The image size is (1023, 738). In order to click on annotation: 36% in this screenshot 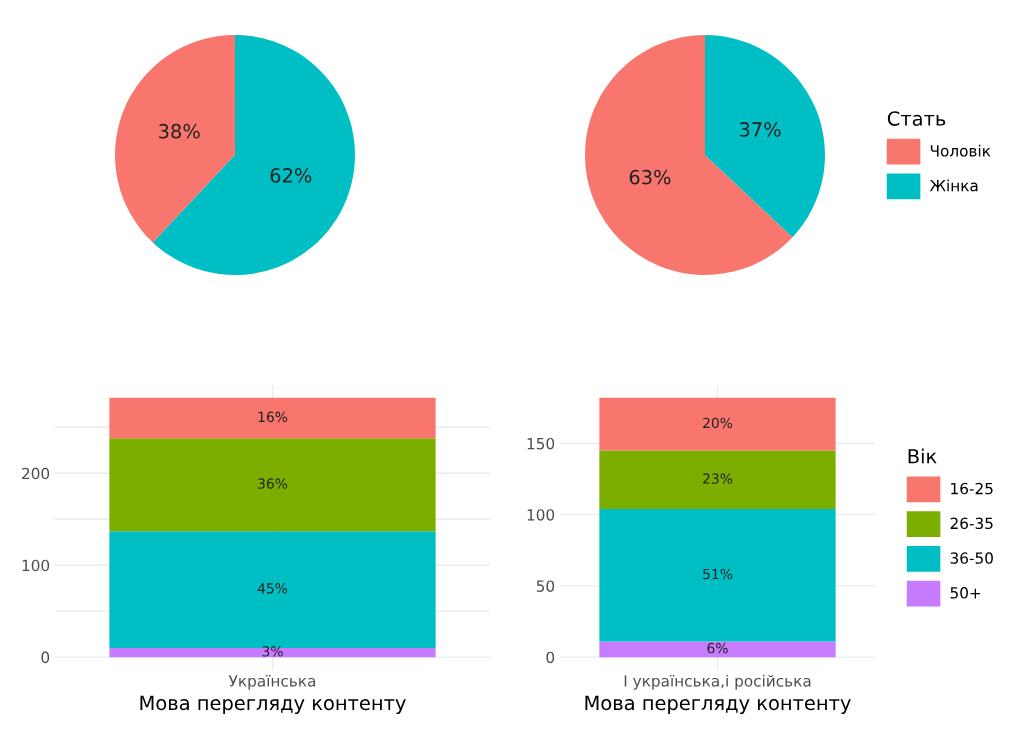, I will do `click(273, 483)`.